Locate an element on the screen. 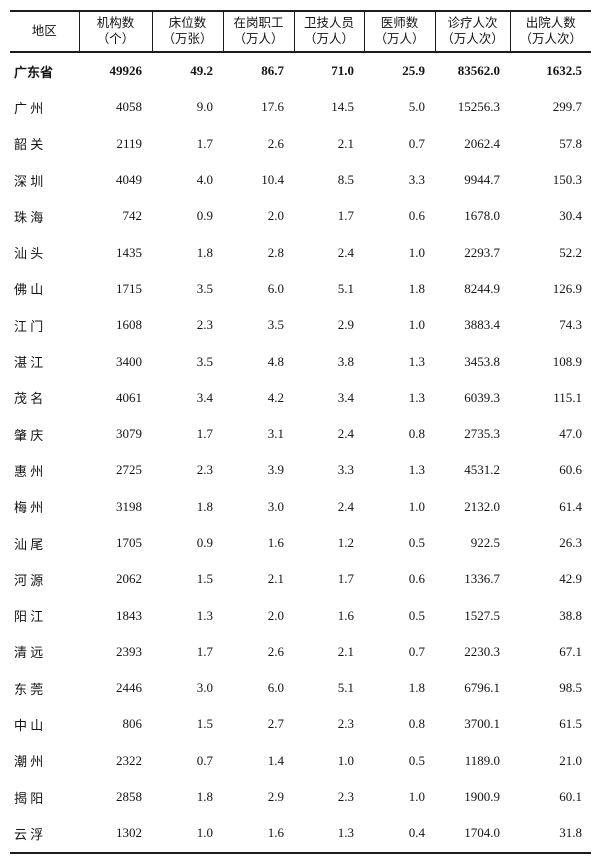  value-institutions: 3400 is located at coordinates (129, 361).